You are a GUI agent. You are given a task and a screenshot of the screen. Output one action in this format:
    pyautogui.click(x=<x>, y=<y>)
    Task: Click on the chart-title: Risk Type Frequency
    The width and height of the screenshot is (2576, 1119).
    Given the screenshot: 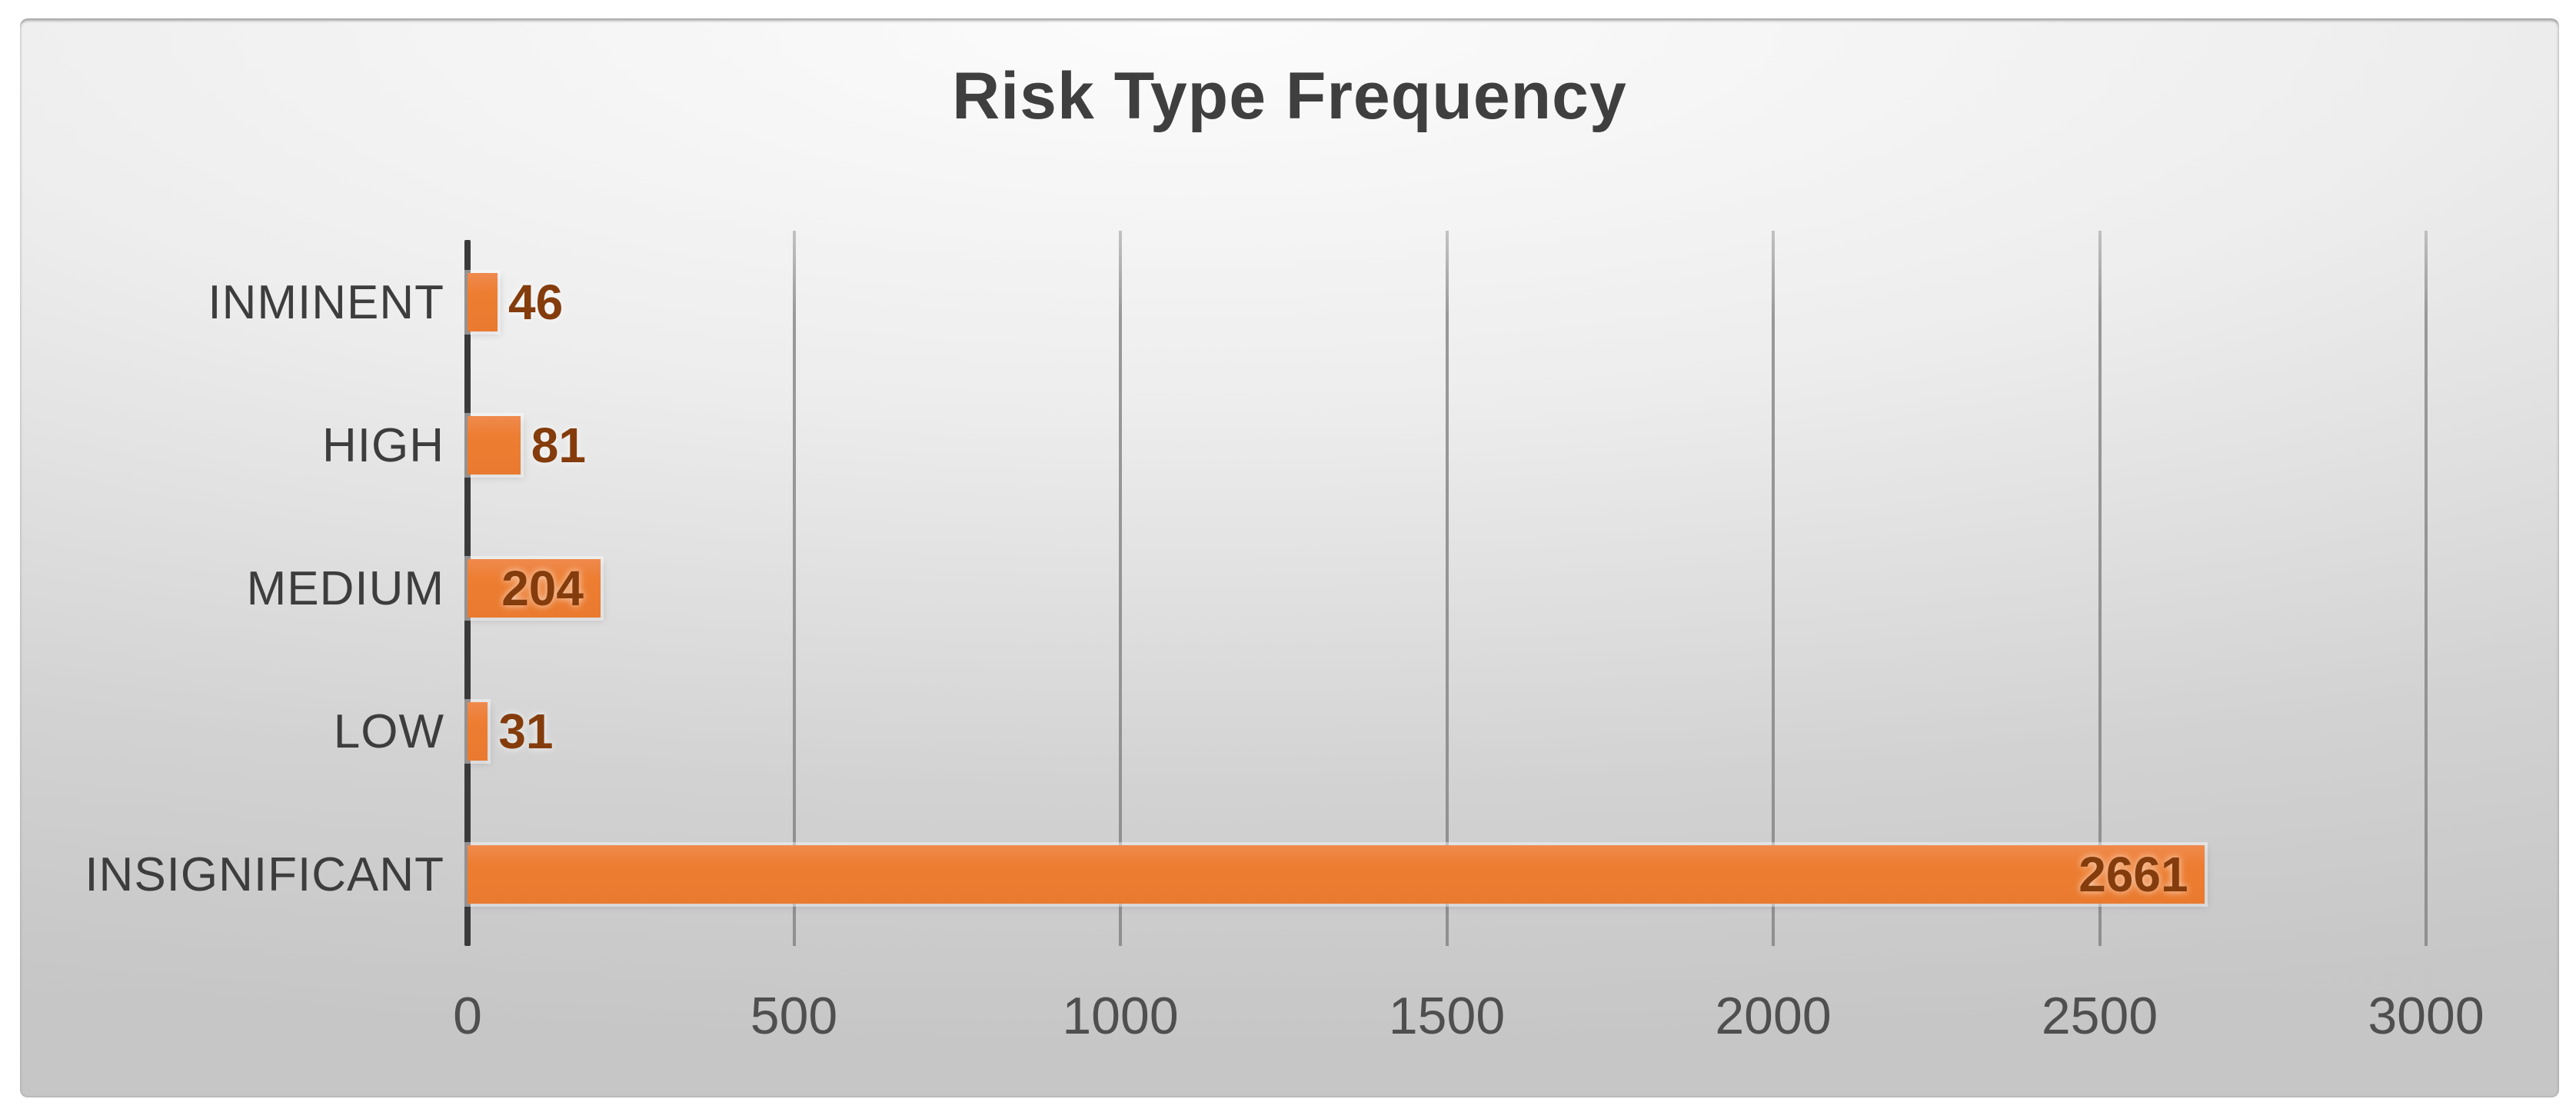 What is the action you would take?
    pyautogui.click(x=1289, y=96)
    